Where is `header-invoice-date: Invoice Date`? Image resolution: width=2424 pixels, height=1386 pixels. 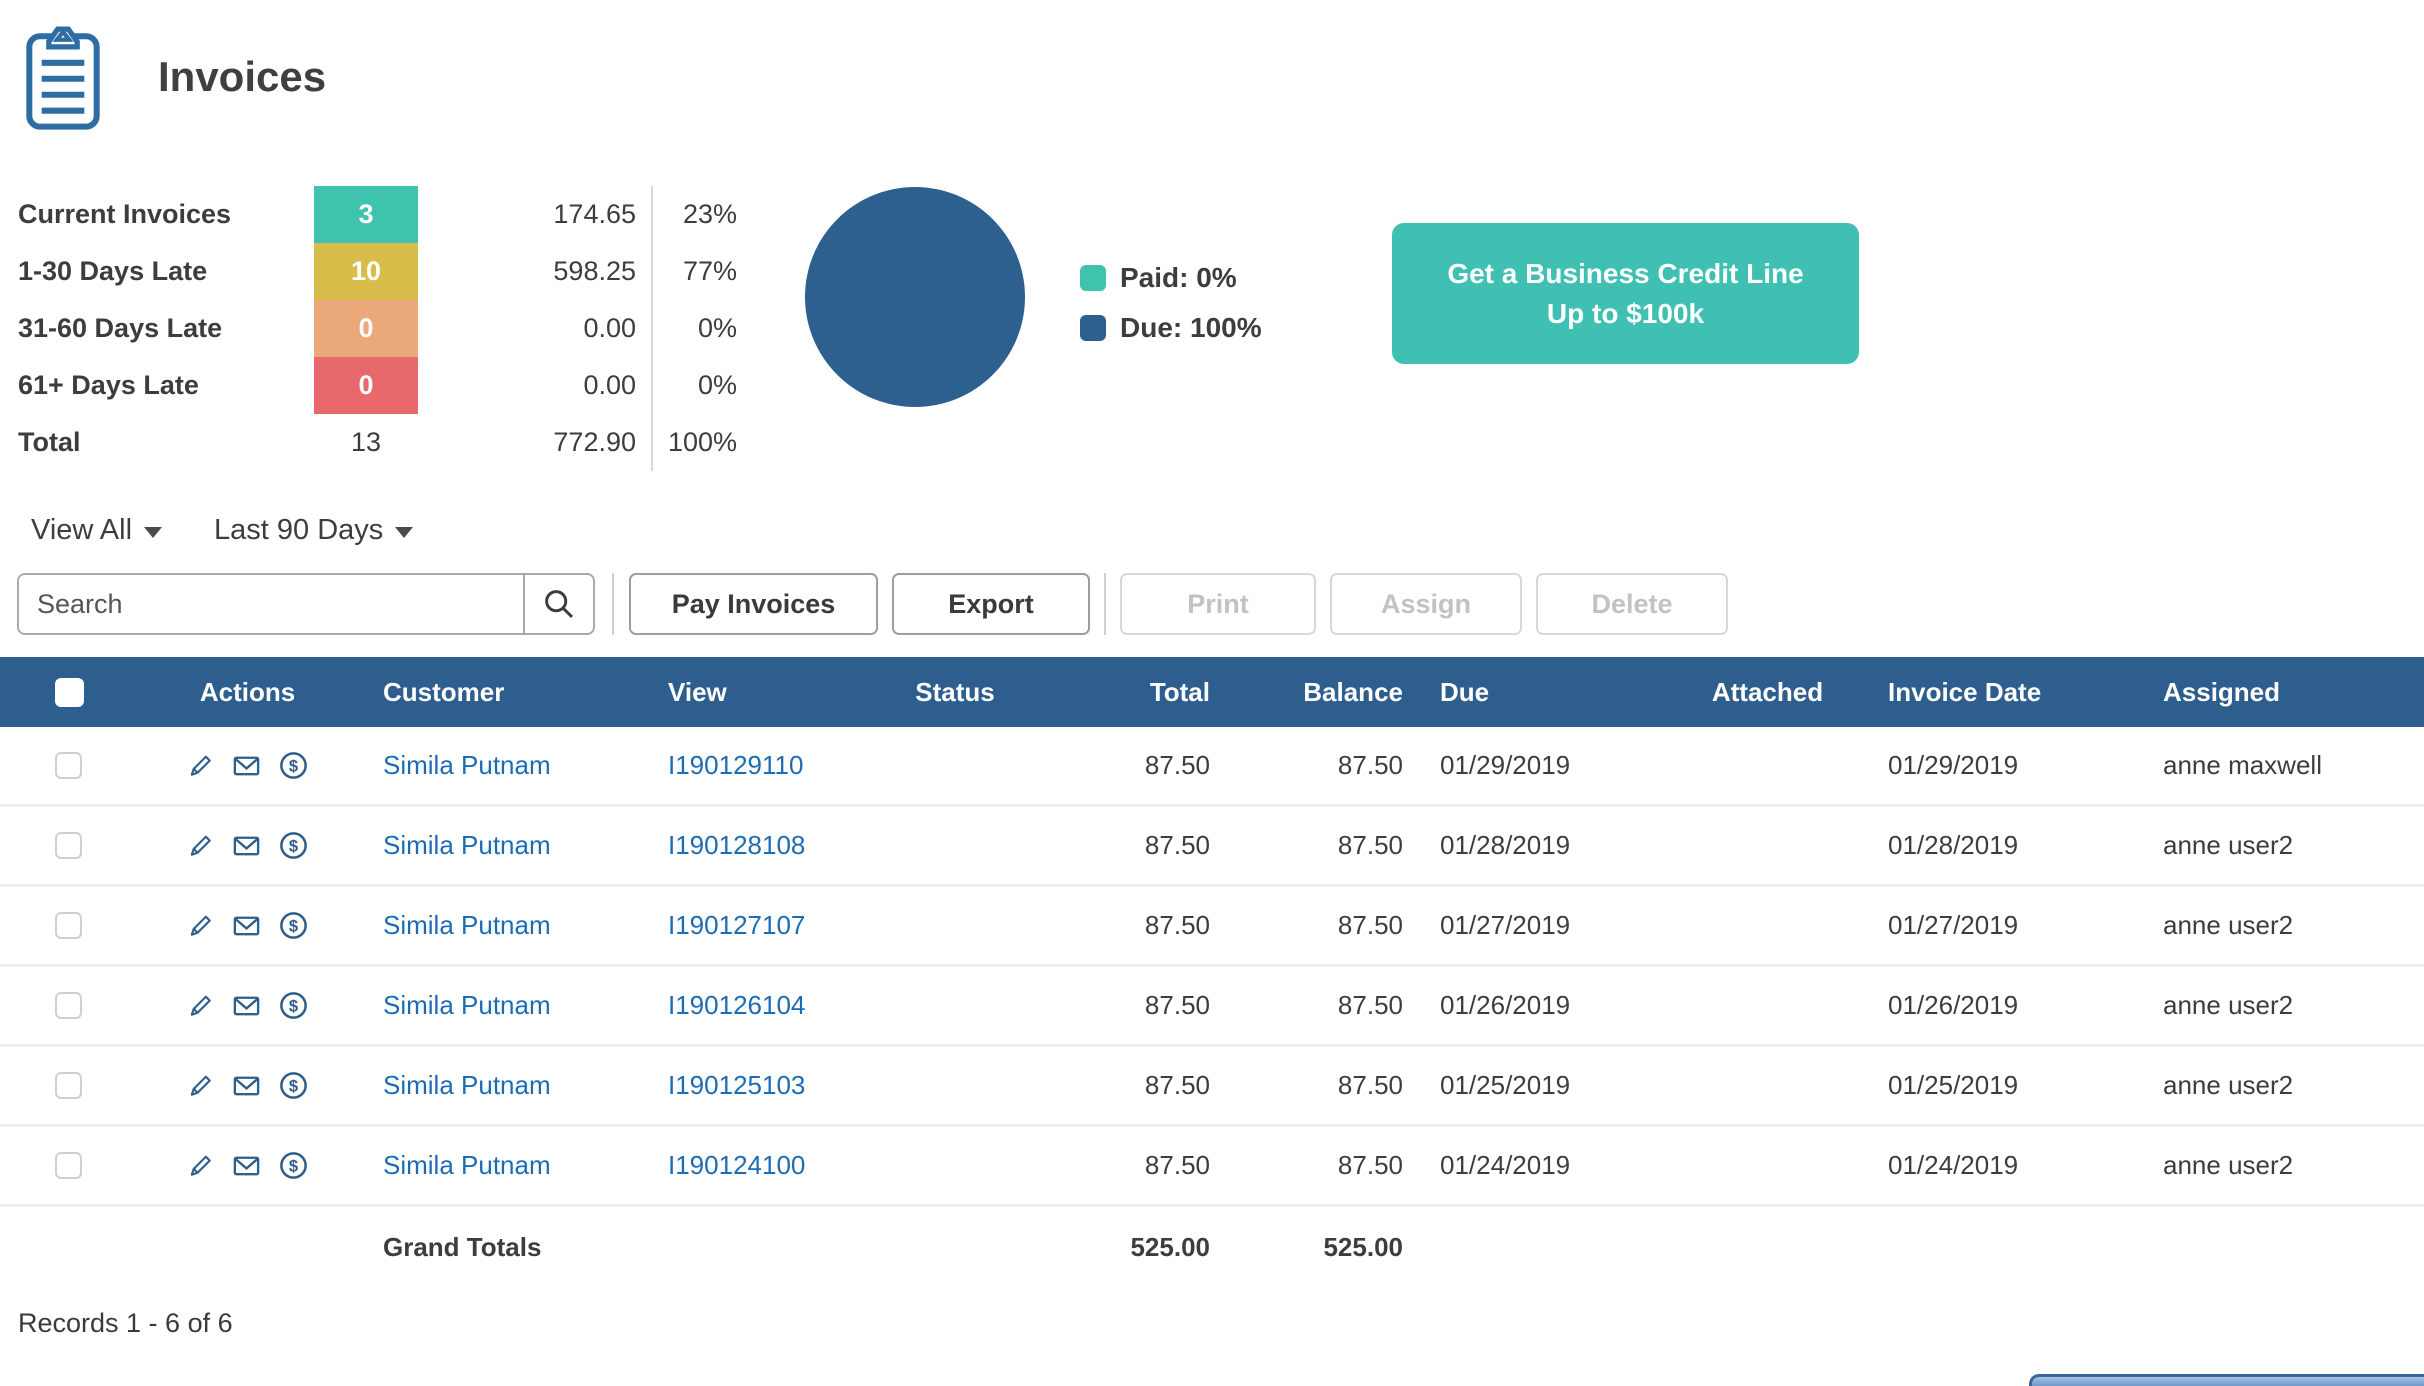
header-invoice-date: Invoice Date is located at coordinates (1965, 692).